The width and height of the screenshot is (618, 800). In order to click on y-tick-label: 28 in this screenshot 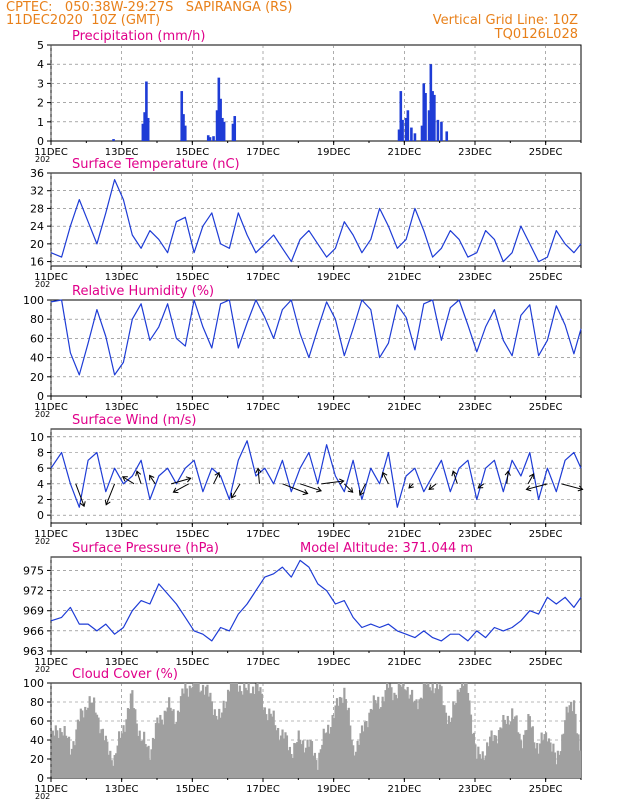, I will do `click(37, 208)`.